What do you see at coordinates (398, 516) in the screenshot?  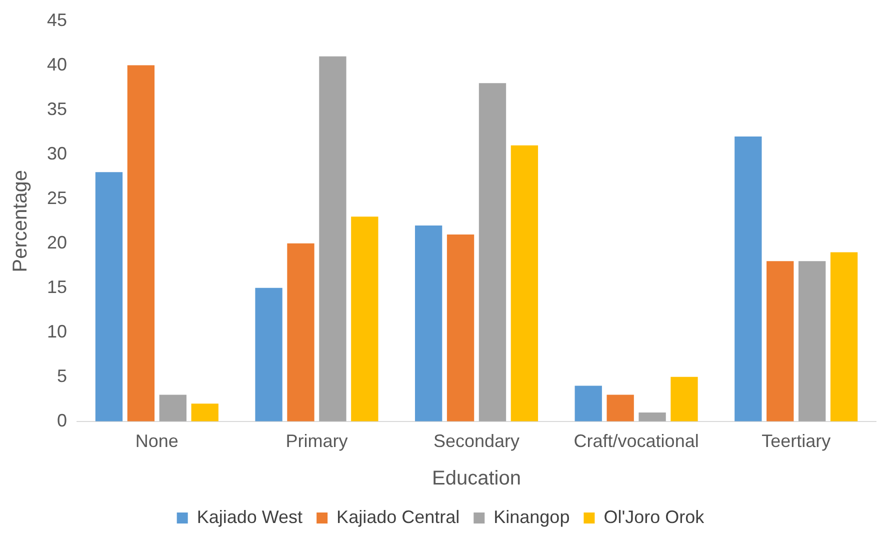 I see `legend-label: Kajiado Central` at bounding box center [398, 516].